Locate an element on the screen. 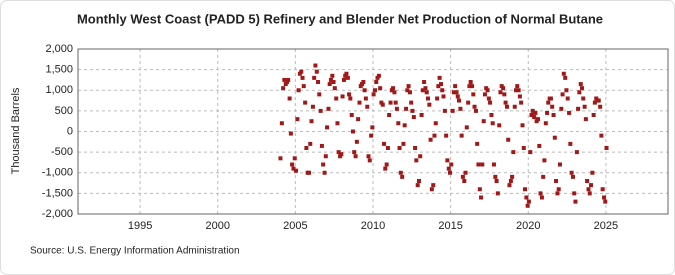  y-tick-label: -1,500 is located at coordinates (57, 193).